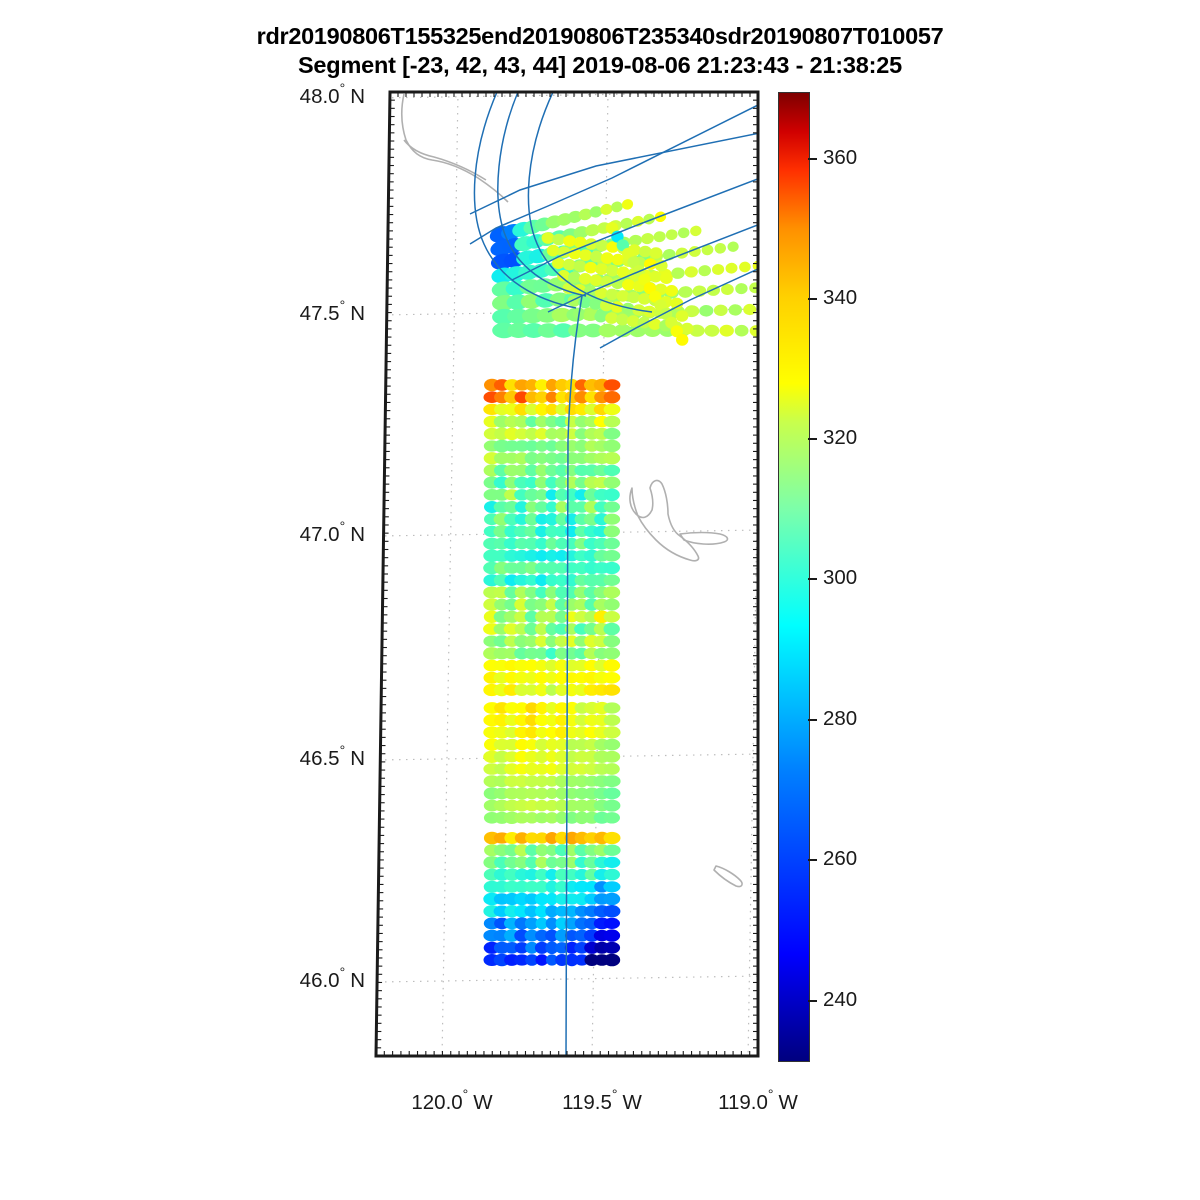  I want to click on latitude-label: 46.5° N, so click(332, 756).